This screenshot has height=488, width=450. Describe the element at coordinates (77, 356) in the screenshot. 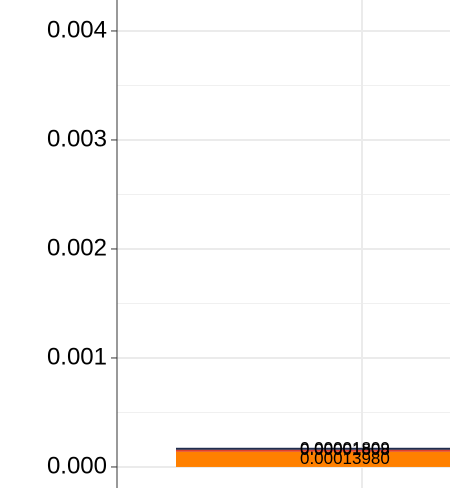

I see `y-tick-label: 0.001` at that location.